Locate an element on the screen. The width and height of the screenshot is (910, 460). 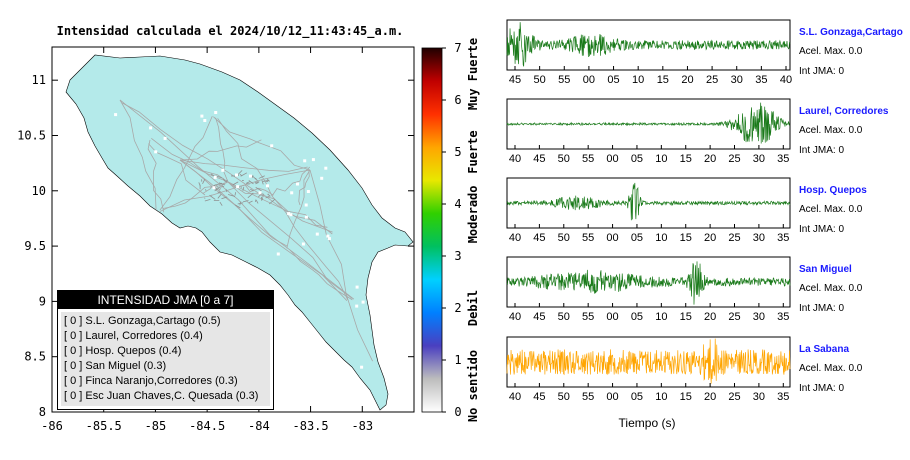
map-x-tick-label: -84 is located at coordinates (259, 426).